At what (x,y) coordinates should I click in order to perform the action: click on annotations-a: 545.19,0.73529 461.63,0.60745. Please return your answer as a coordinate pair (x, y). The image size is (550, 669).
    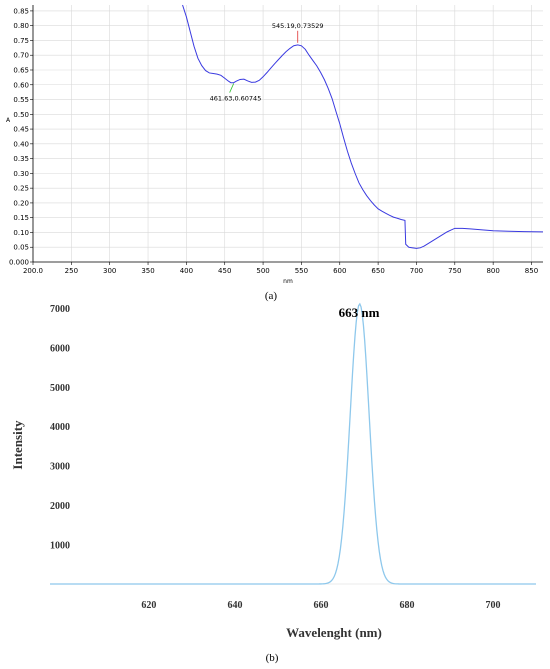
    Looking at the image, I should click on (267, 62).